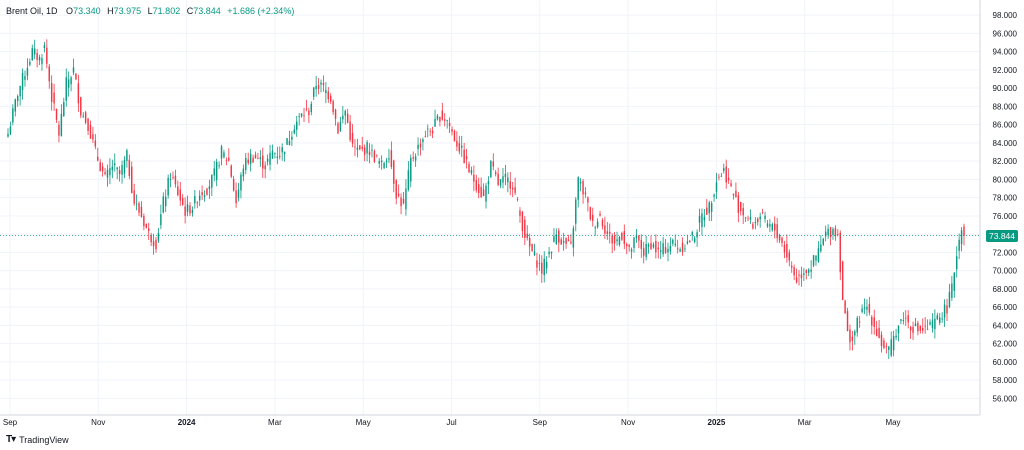  I want to click on price-tick-label: 56.000, so click(1005, 398).